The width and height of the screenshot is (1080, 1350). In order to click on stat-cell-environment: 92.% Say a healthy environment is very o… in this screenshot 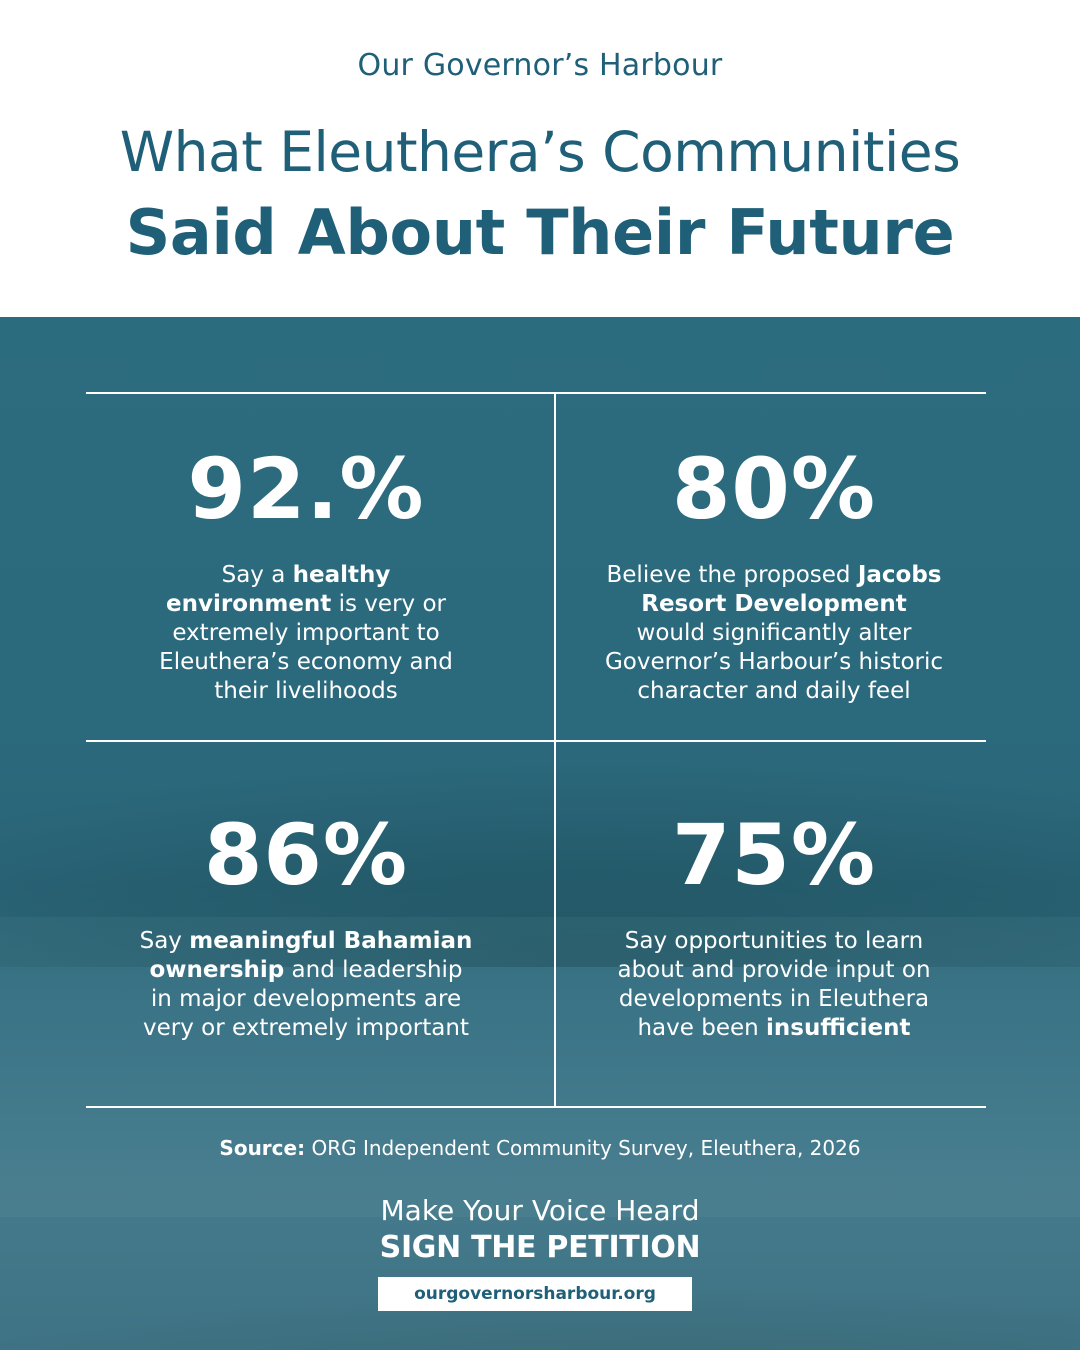, I will do `click(306, 576)`.